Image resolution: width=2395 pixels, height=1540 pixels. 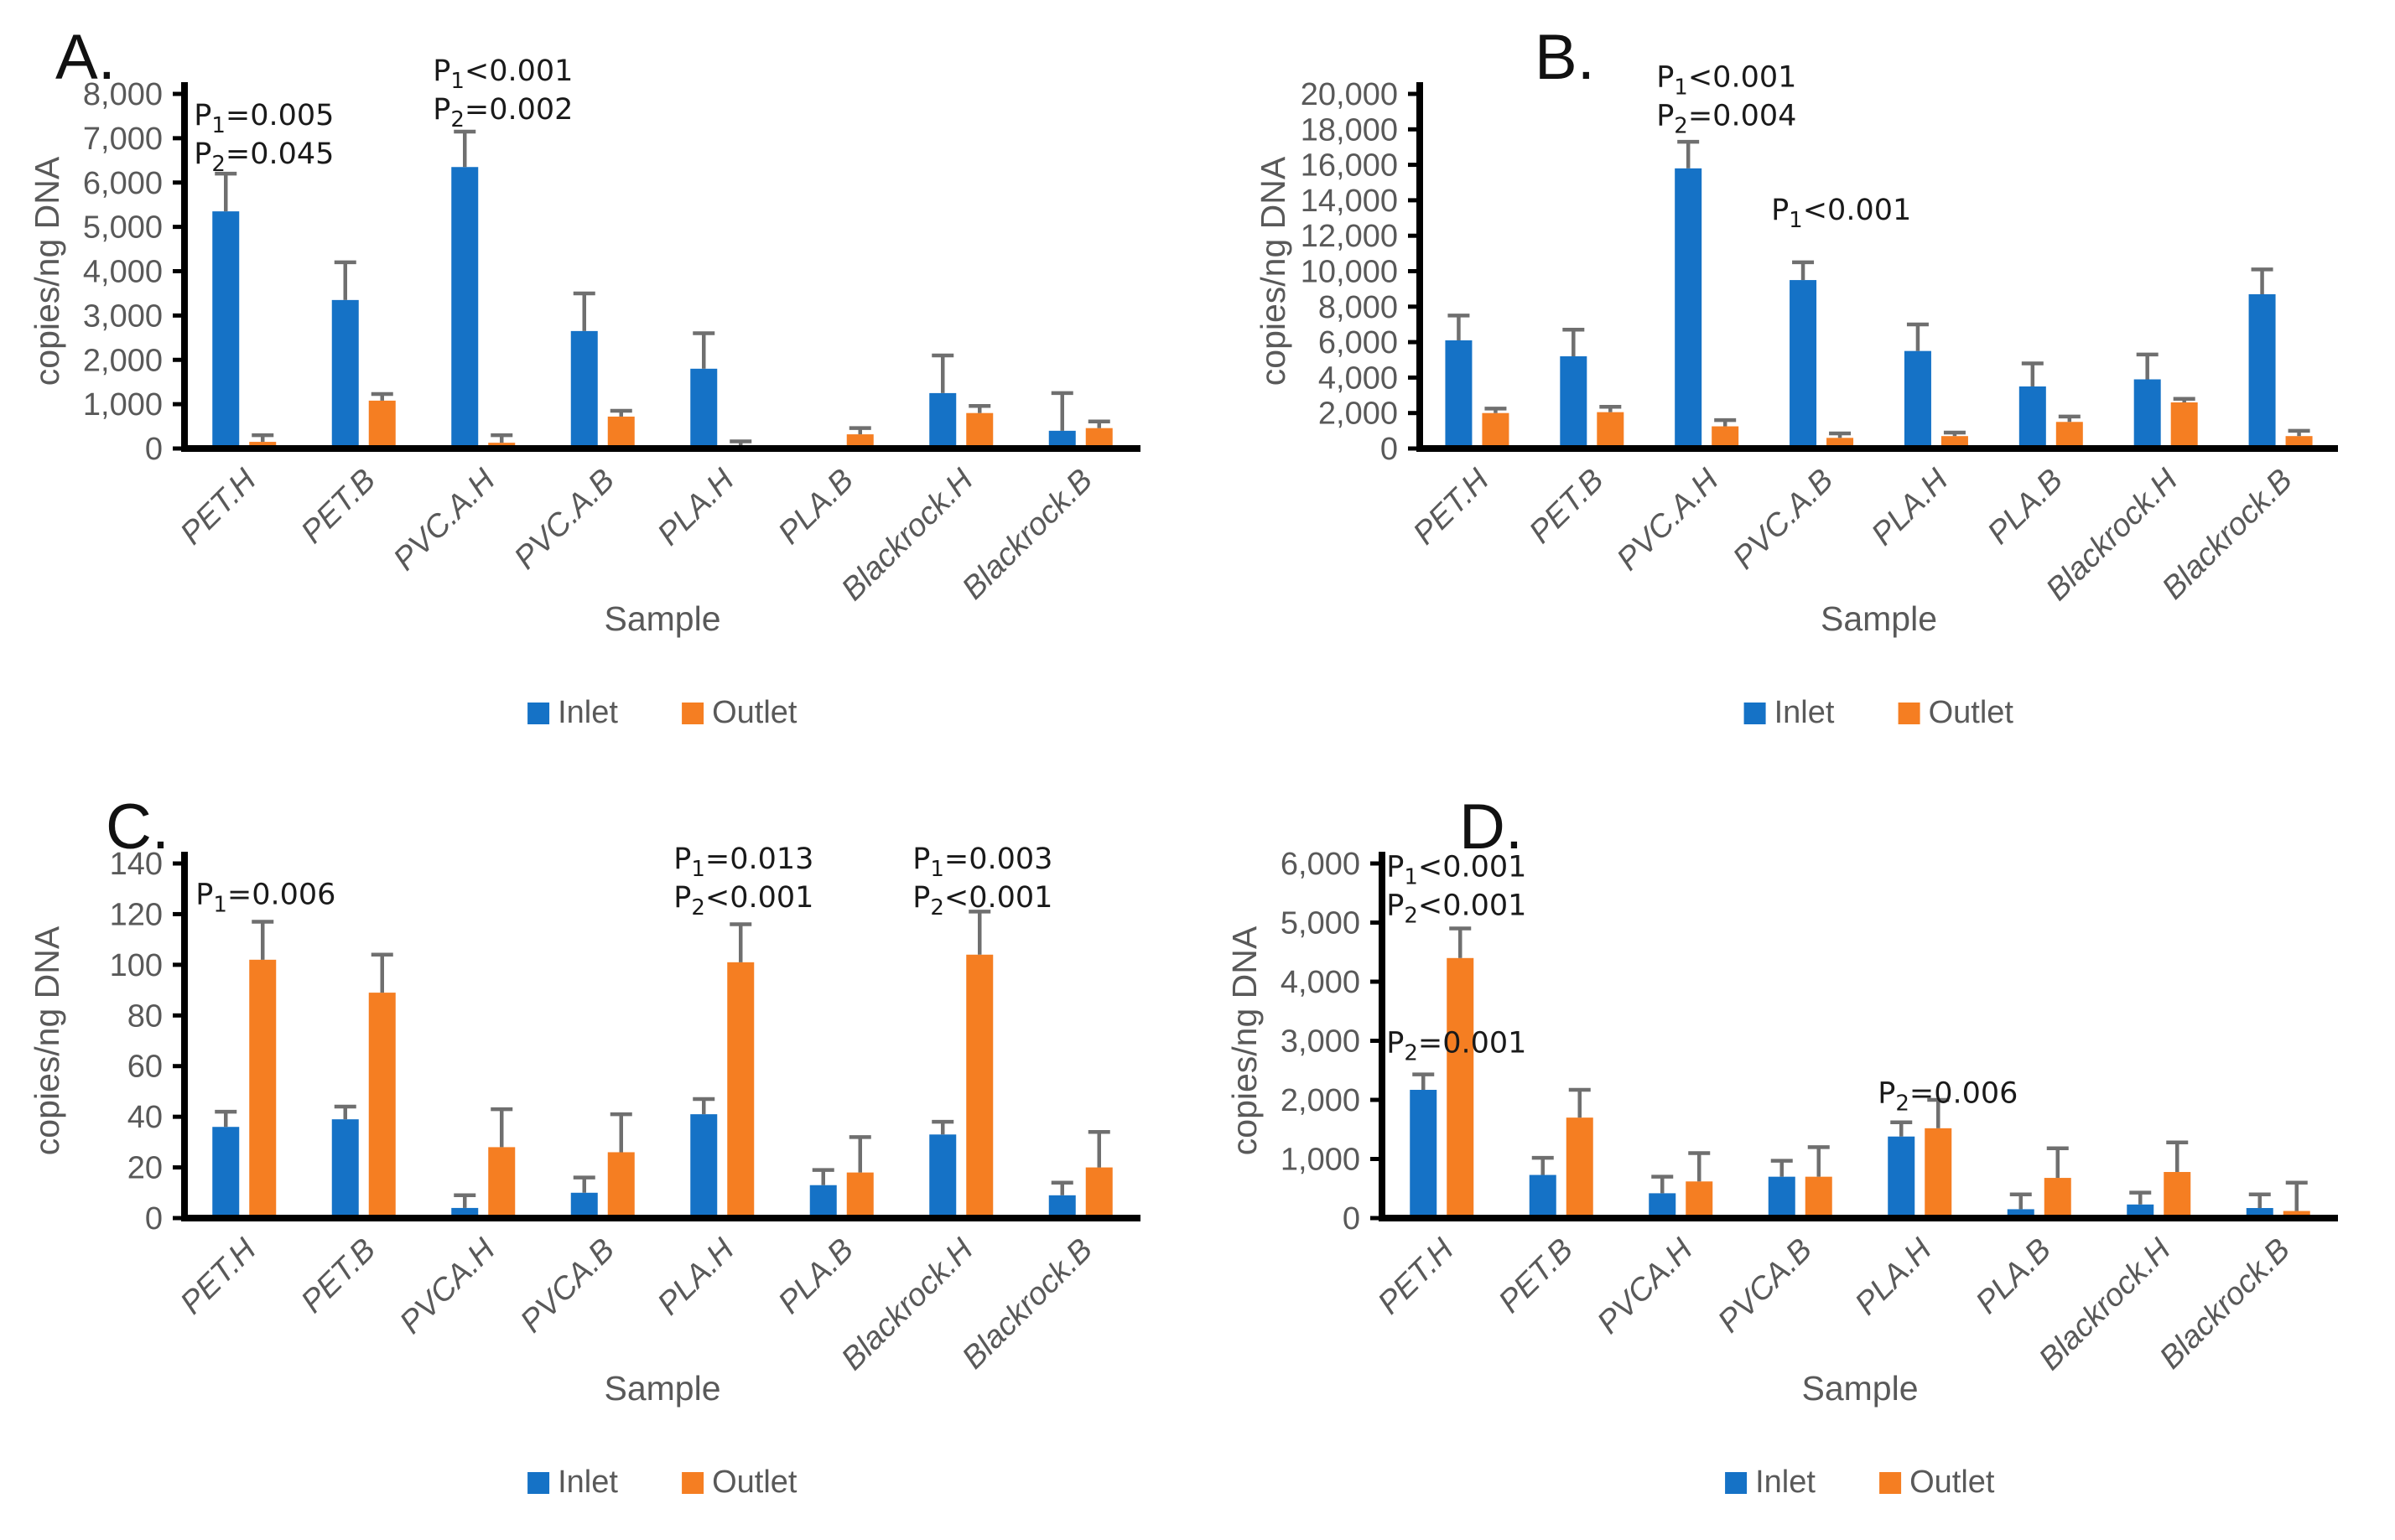 What do you see at coordinates (1662, 1205) in the screenshot?
I see `bar-inlet-pvca.h` at bounding box center [1662, 1205].